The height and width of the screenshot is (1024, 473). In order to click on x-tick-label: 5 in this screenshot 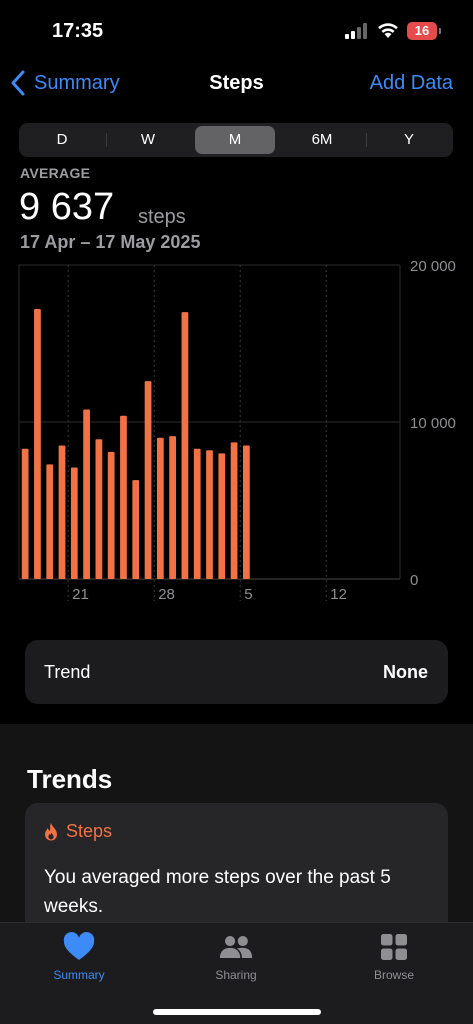, I will do `click(248, 594)`.